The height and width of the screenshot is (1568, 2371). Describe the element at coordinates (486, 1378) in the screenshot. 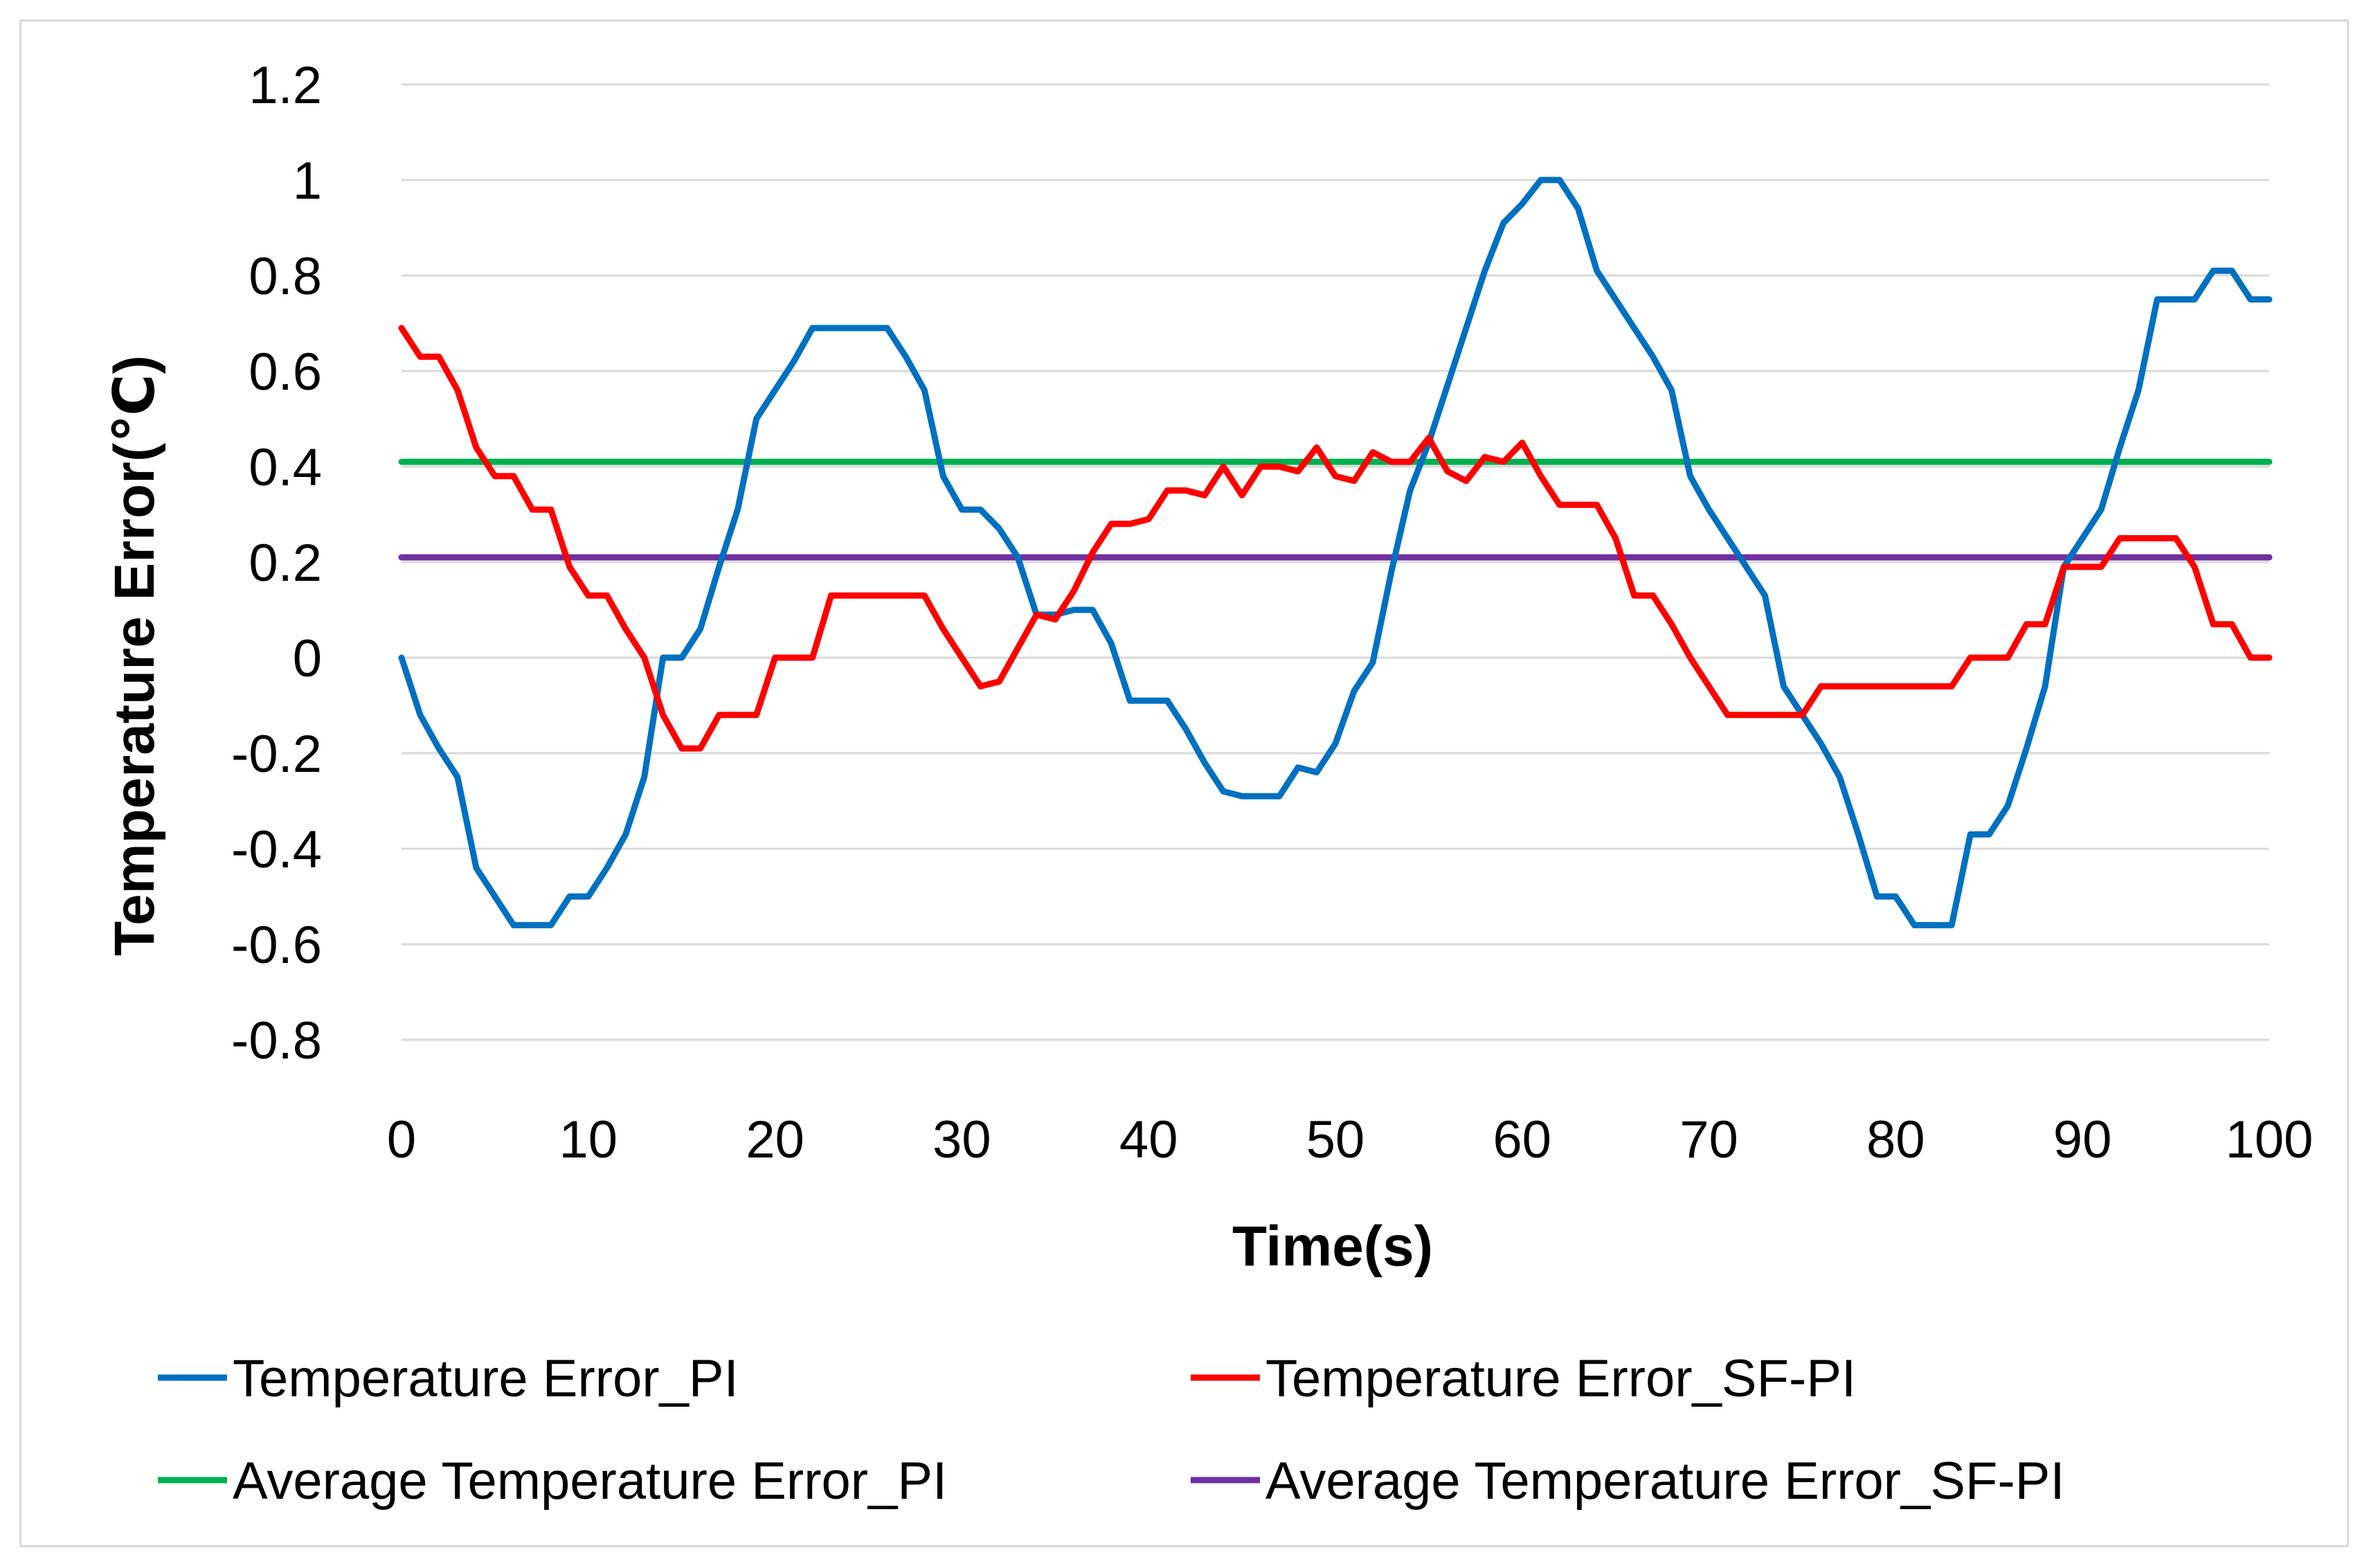

I see `legend-label: Temperature Error_PI` at that location.